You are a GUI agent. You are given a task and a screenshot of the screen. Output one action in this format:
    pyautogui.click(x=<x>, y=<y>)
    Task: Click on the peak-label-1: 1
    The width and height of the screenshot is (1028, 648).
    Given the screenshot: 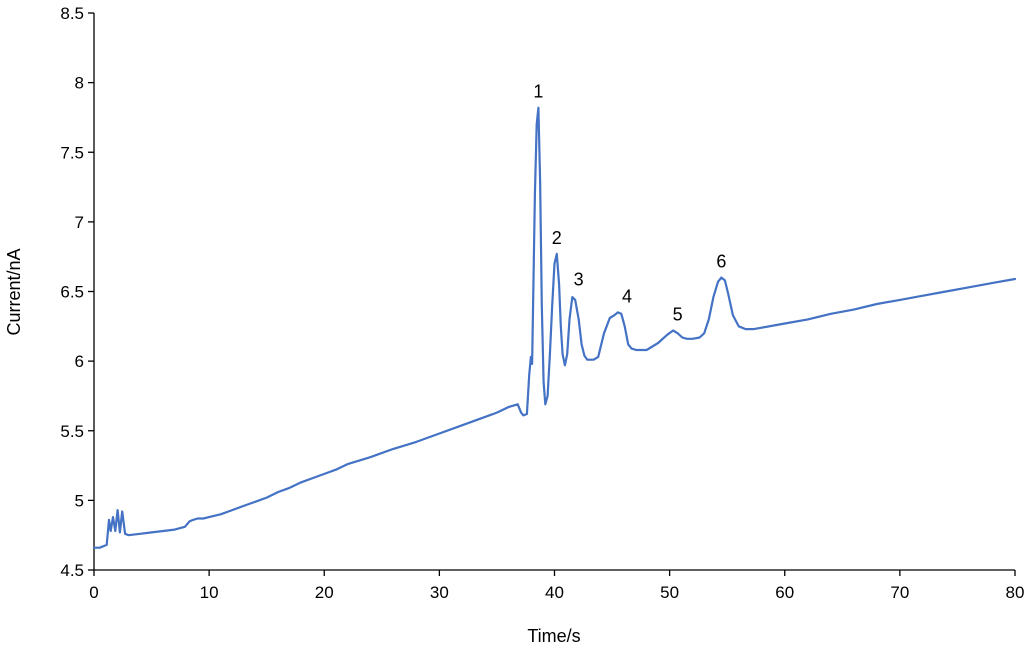 What is the action you would take?
    pyautogui.click(x=538, y=92)
    